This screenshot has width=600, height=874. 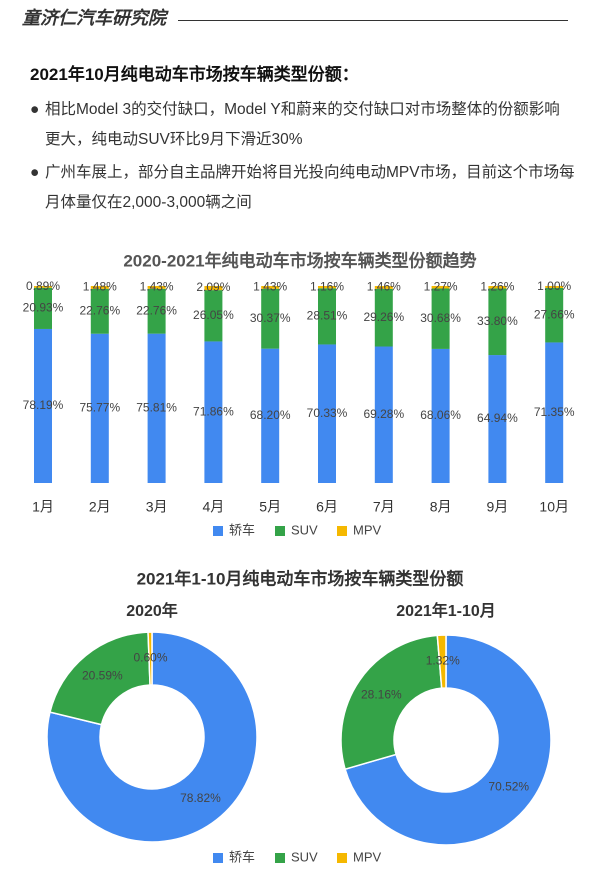 What do you see at coordinates (327, 507) in the screenshot?
I see `x-tick-label: 6月` at bounding box center [327, 507].